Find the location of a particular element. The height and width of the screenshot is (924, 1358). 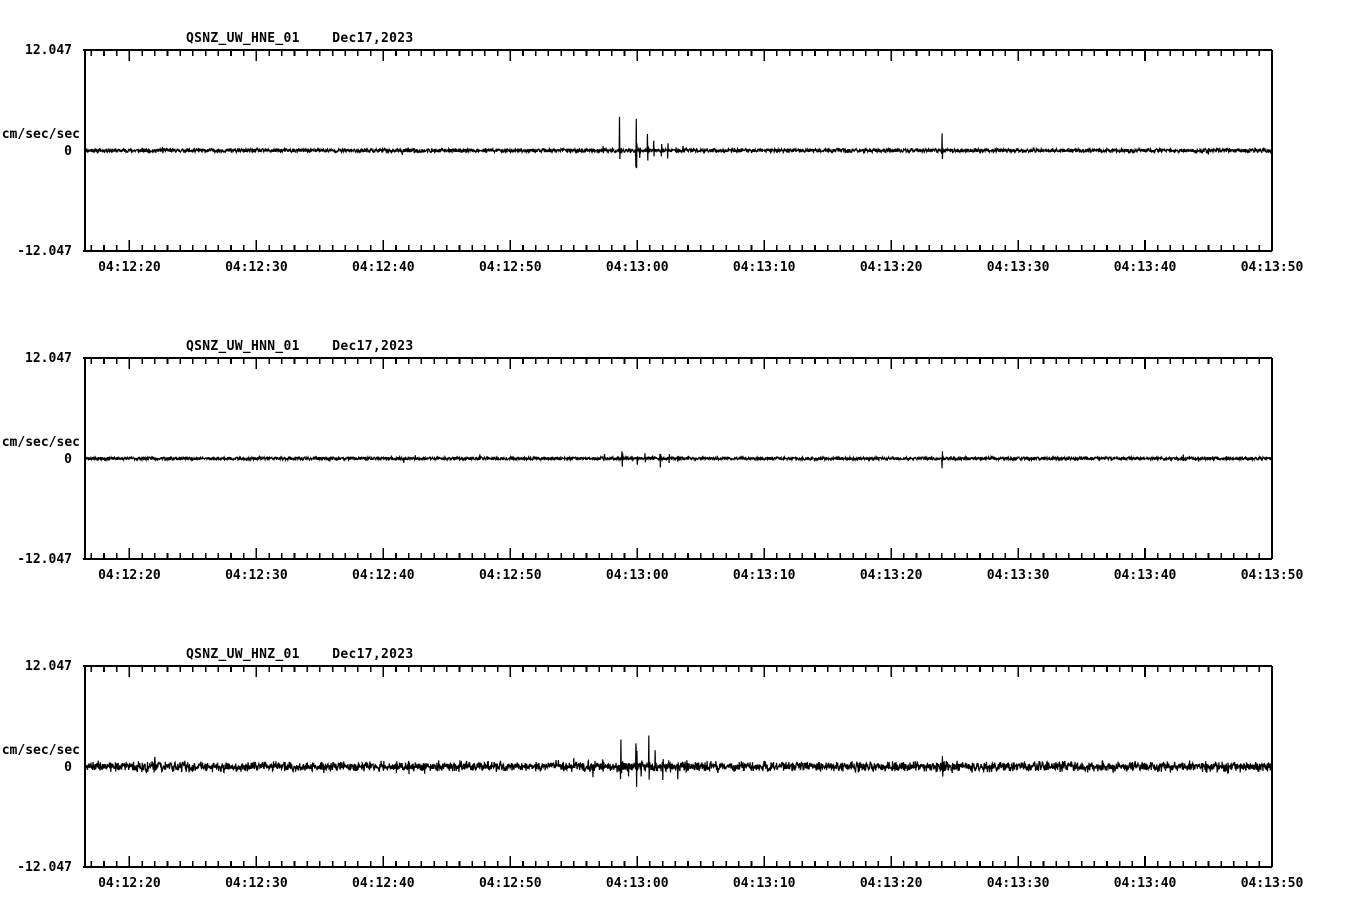

x-tick-label-hnz-6: 04:13:20 is located at coordinates (891, 883).